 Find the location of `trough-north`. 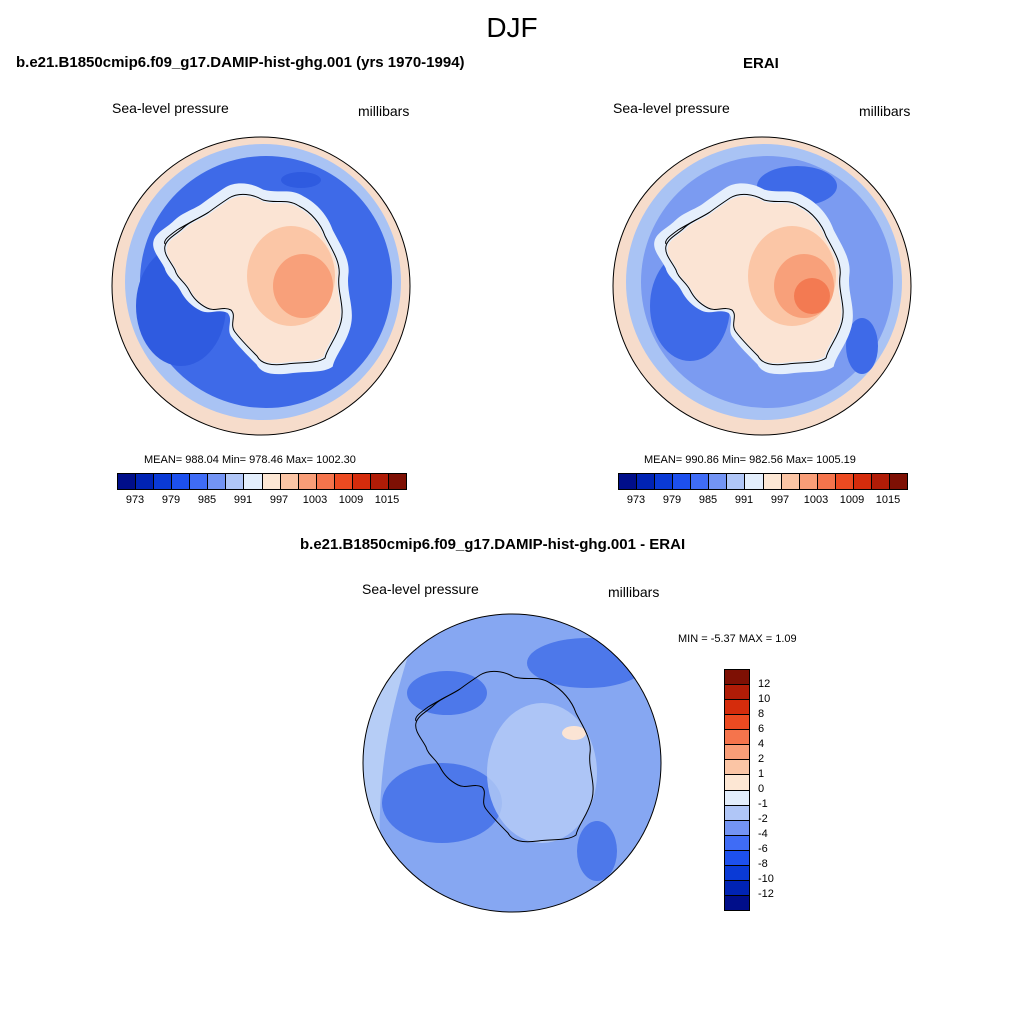

trough-north is located at coordinates (301, 180).